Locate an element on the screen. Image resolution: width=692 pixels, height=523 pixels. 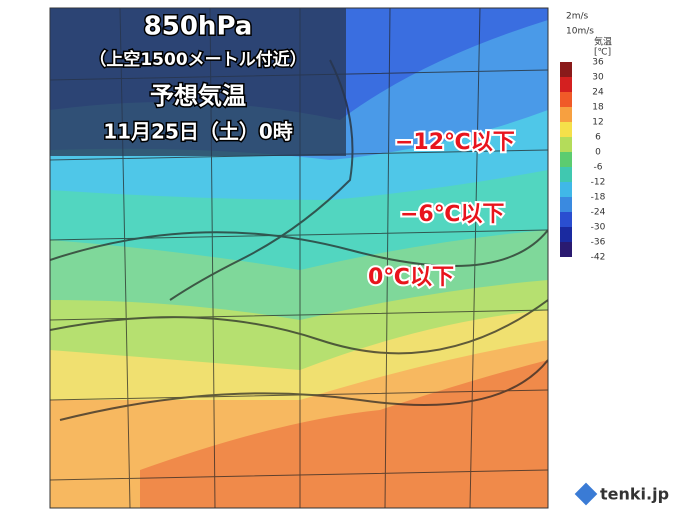
legend-title: 気温 is located at coordinates (603, 42).